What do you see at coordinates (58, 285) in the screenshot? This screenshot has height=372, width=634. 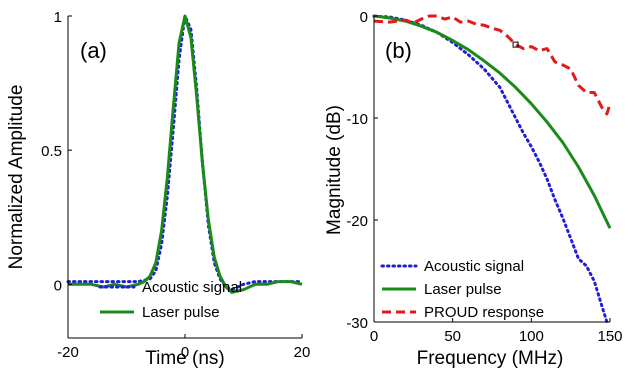 I see `panel-a-ytick-label: 0` at bounding box center [58, 285].